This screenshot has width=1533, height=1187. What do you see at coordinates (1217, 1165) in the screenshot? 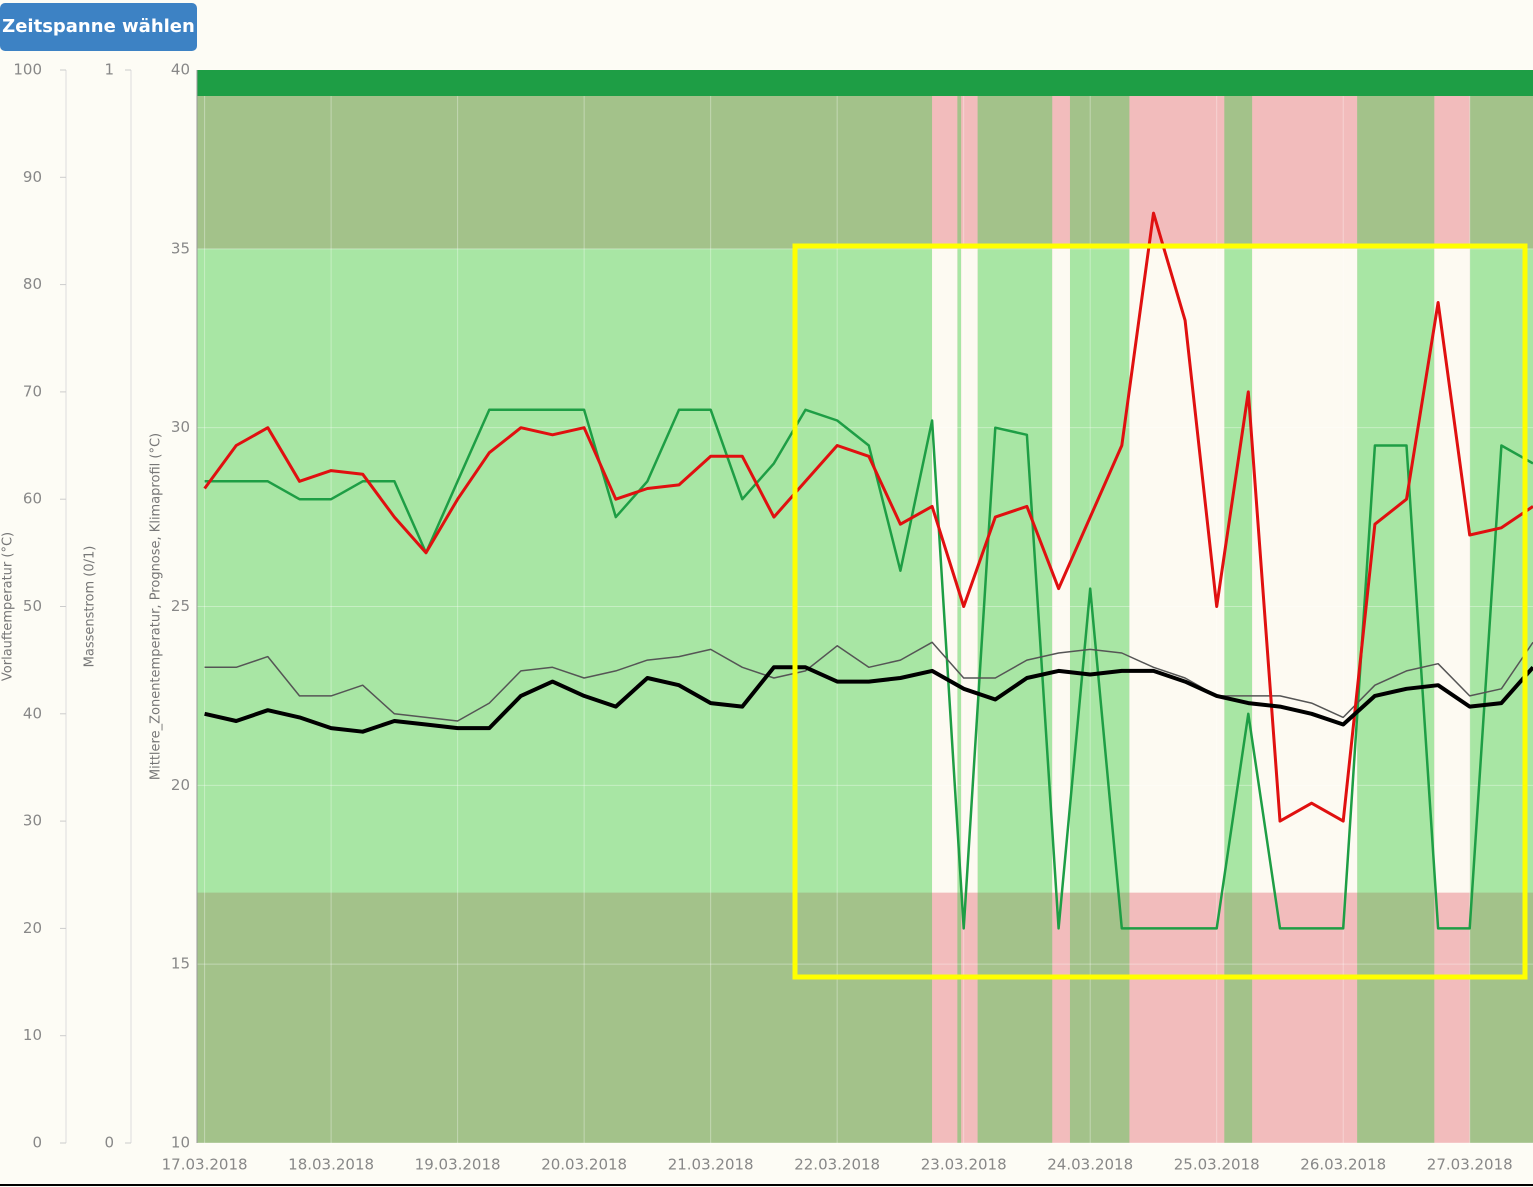
I see `x-tick-label: 25.03.2018` at bounding box center [1217, 1165].